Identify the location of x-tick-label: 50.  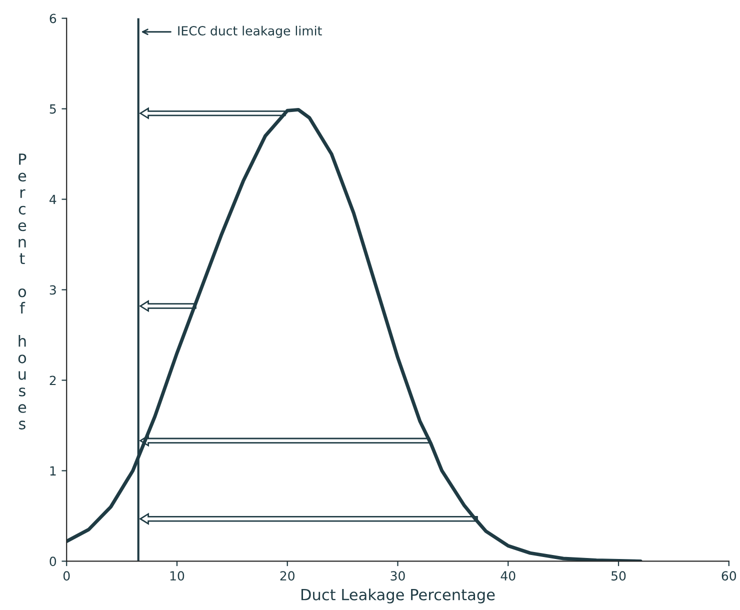
(619, 576).